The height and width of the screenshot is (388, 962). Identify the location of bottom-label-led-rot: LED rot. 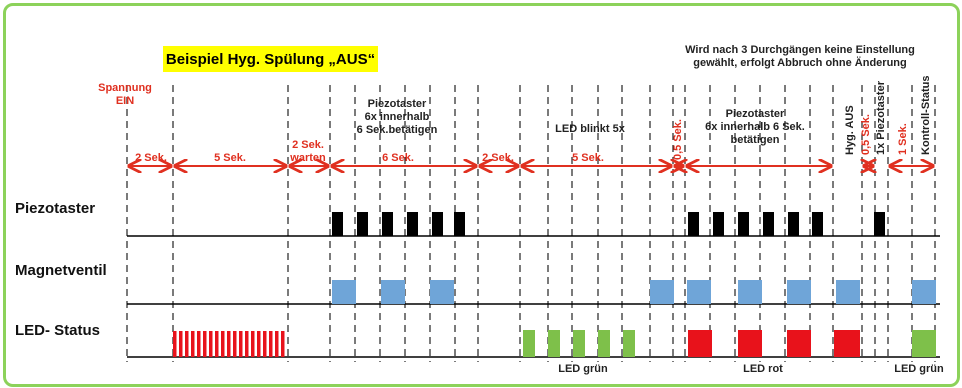
(763, 369).